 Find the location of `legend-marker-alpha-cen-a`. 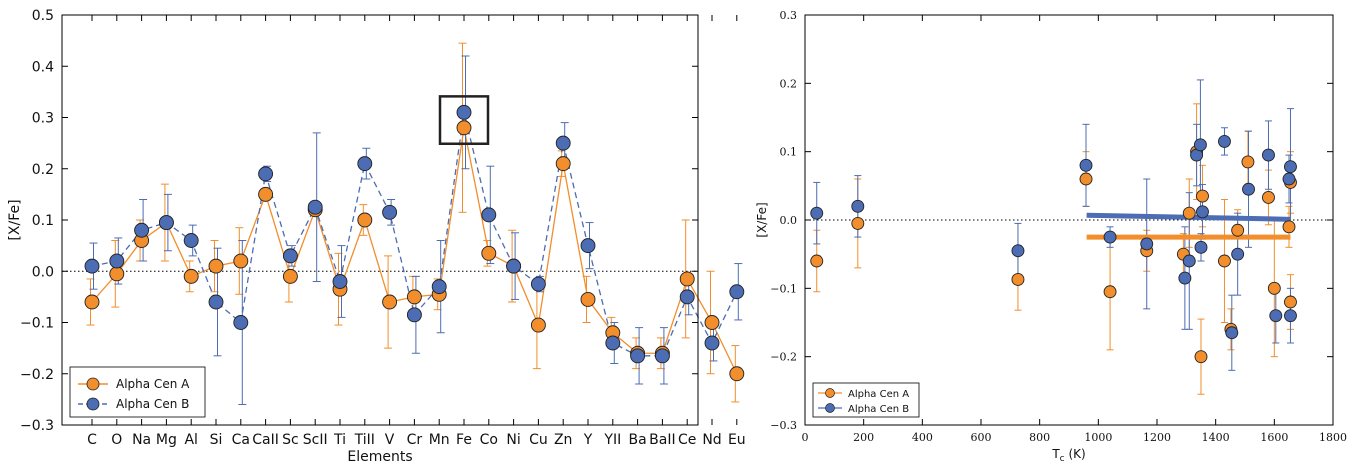

legend-marker-alpha-cen-a is located at coordinates (93, 384).